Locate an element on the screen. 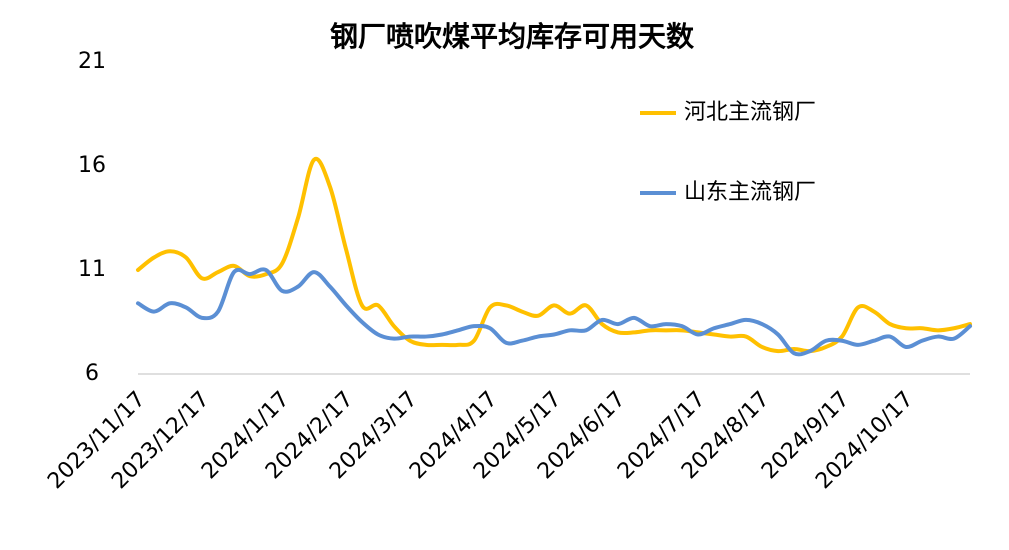  legend-label: 河北主流钢厂 is located at coordinates (750, 112).